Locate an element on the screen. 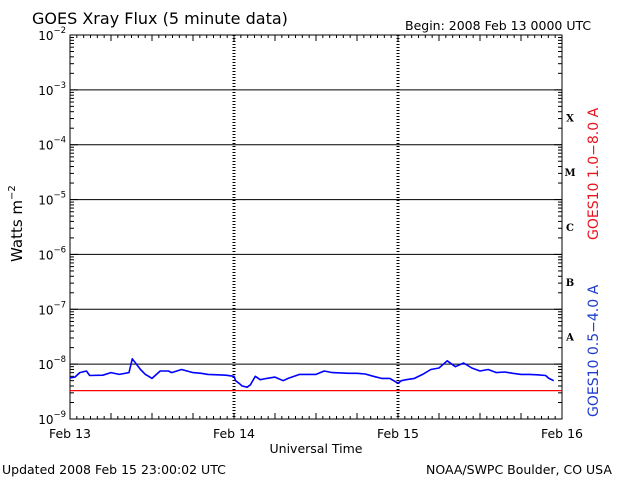  y-tick-label: 10⁻⁸ is located at coordinates (52, 363).